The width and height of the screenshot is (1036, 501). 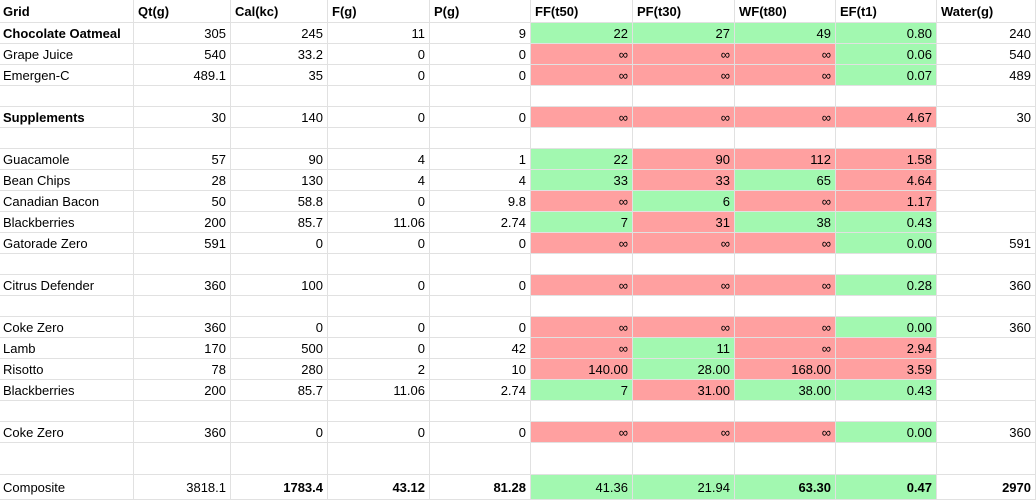 I want to click on cell: 90, so click(x=279, y=159).